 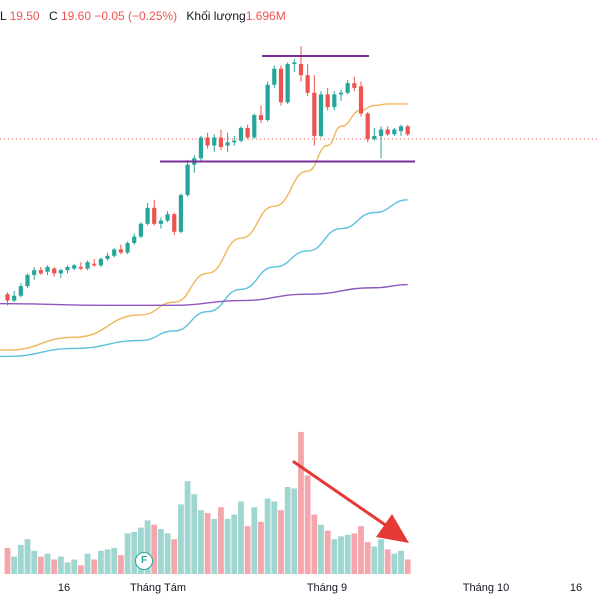 I want to click on ma-slow-line, so click(x=204, y=295).